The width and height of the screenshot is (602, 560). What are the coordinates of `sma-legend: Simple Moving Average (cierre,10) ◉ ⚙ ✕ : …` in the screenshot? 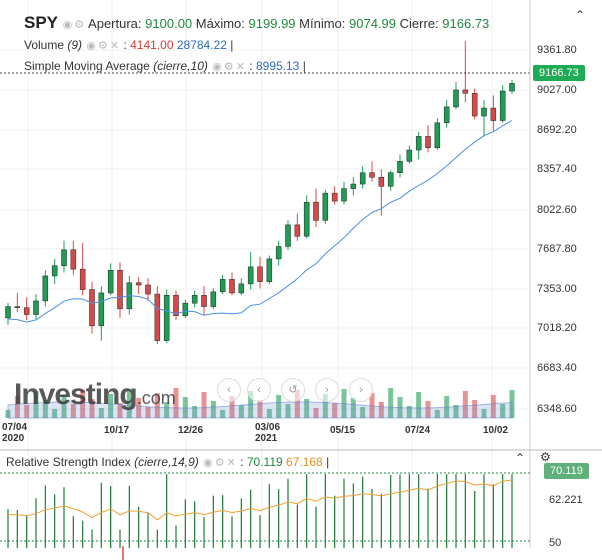 It's located at (165, 66).